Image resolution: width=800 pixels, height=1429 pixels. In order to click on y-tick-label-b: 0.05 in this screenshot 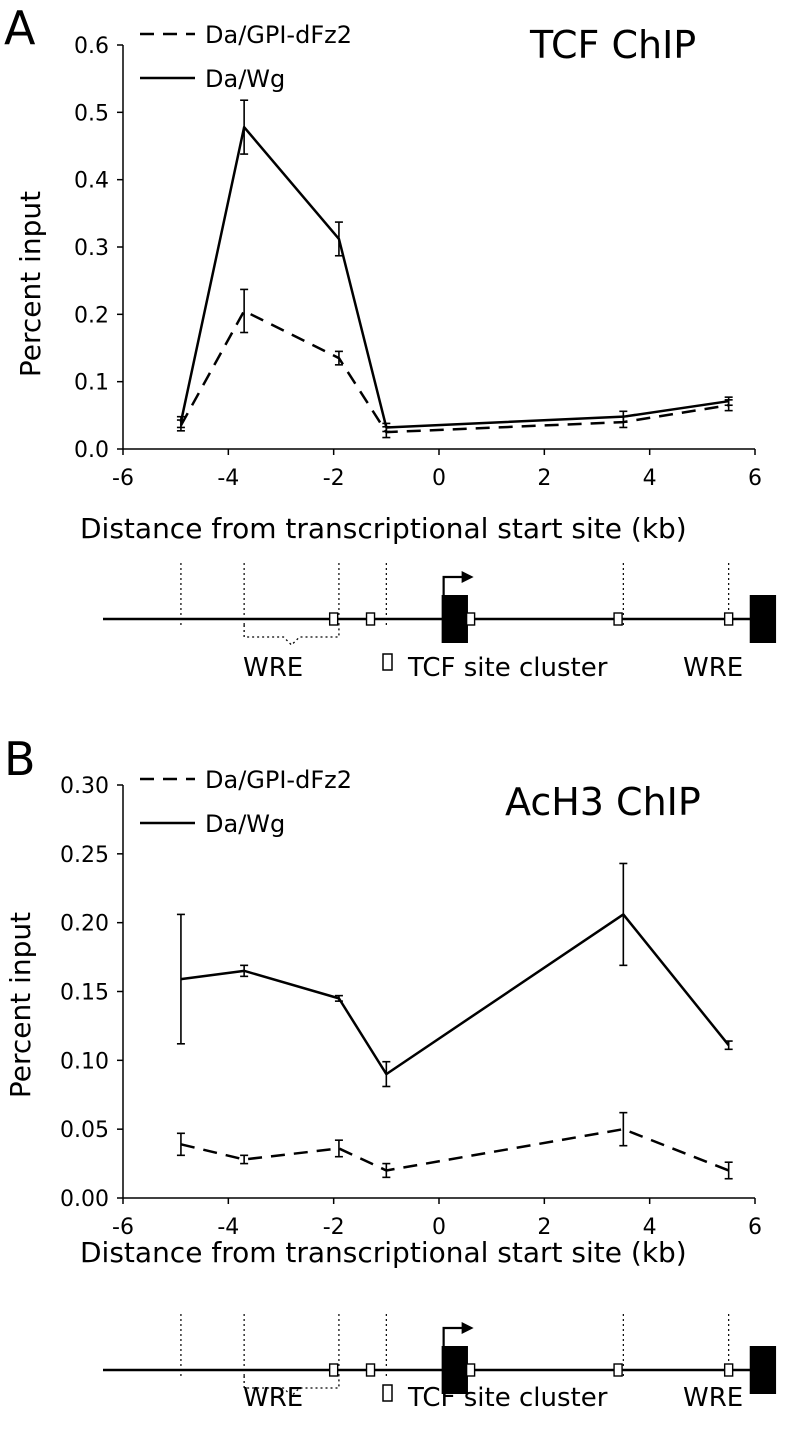, I will do `click(84, 1130)`.